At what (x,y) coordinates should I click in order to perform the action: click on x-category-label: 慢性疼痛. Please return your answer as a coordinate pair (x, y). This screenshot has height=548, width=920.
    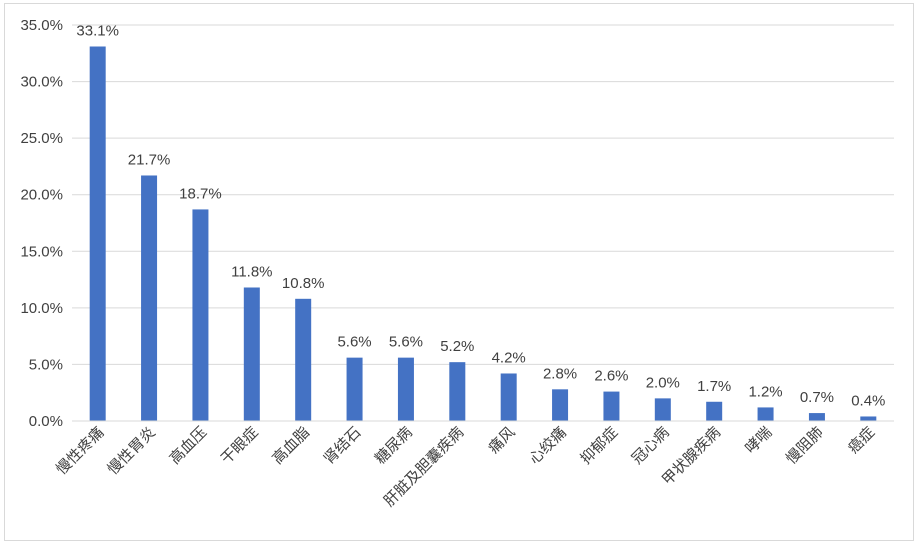
    Looking at the image, I should click on (80, 451).